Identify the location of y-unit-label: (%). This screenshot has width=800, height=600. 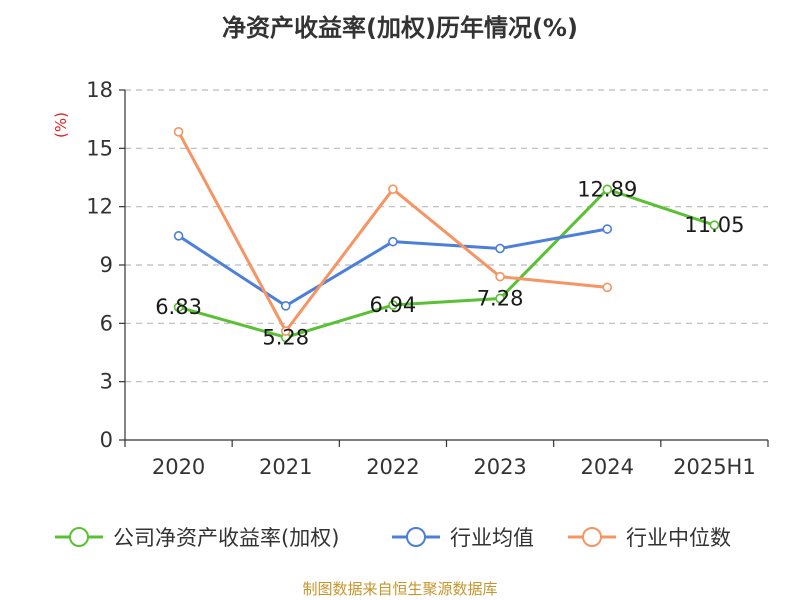
(61, 125).